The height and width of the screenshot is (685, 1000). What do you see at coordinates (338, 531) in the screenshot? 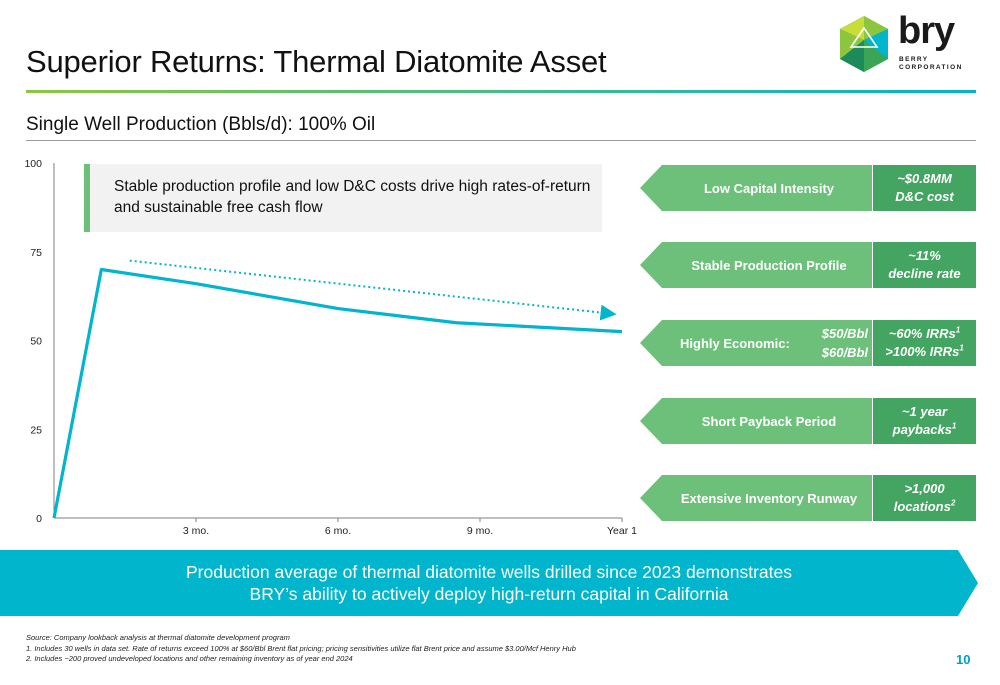
I see `x-tick-label: 6 mo.` at bounding box center [338, 531].